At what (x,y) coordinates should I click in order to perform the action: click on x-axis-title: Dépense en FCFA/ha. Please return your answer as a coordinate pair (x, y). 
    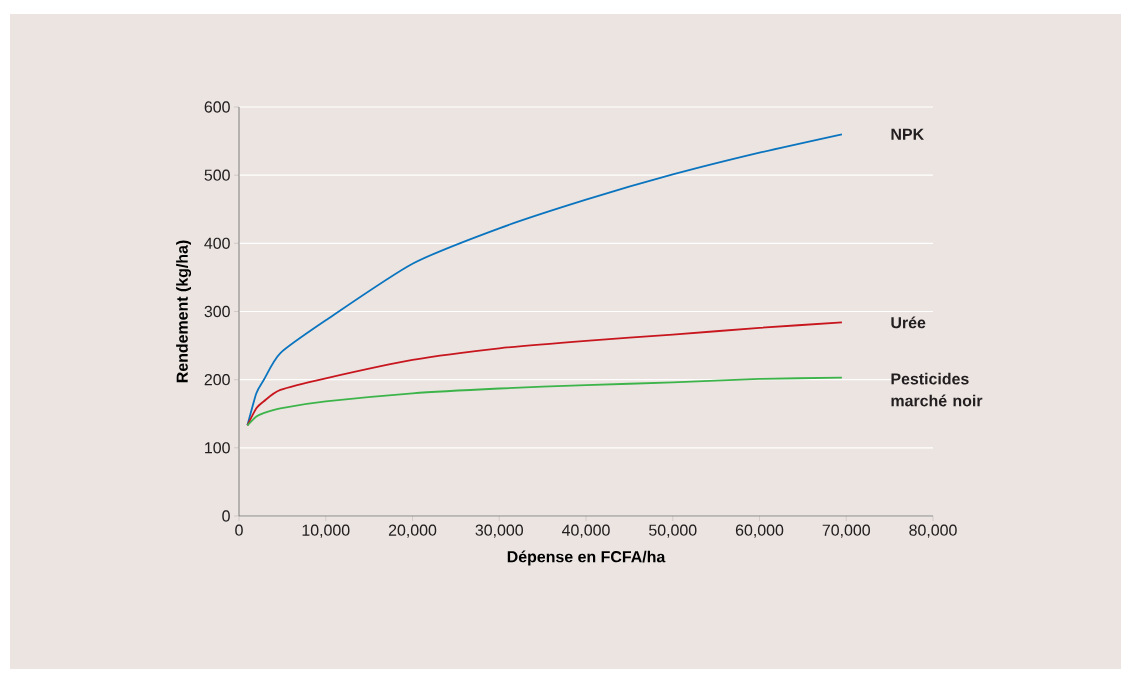
    Looking at the image, I should click on (586, 558).